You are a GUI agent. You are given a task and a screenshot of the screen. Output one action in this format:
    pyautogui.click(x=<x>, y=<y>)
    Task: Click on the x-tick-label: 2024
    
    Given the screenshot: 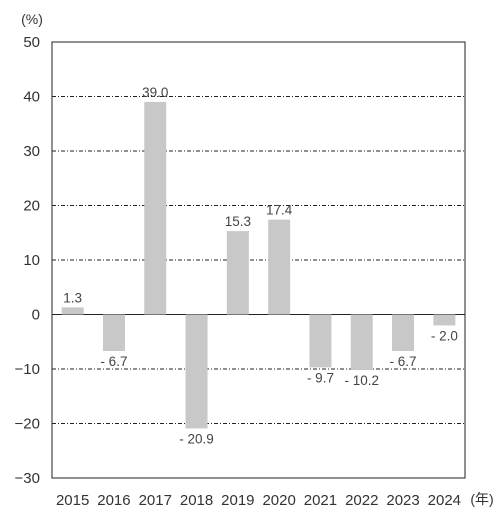 What is the action you would take?
    pyautogui.click(x=444, y=500)
    